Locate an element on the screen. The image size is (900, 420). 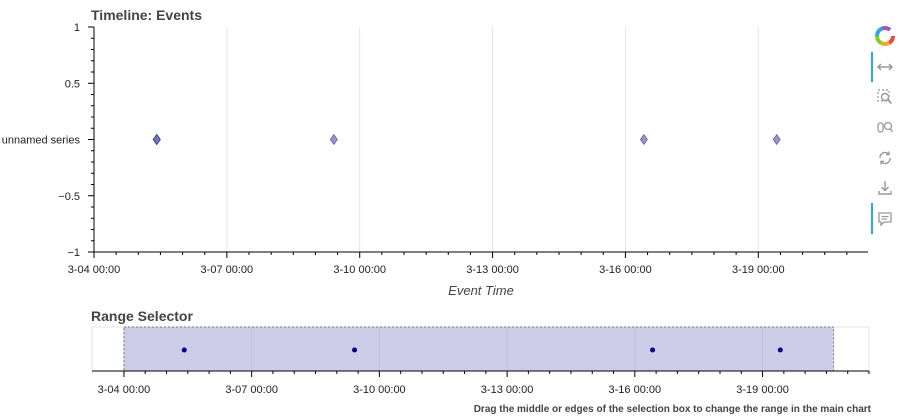
range-x-tick-label: 3-10 00:00 is located at coordinates (379, 390).